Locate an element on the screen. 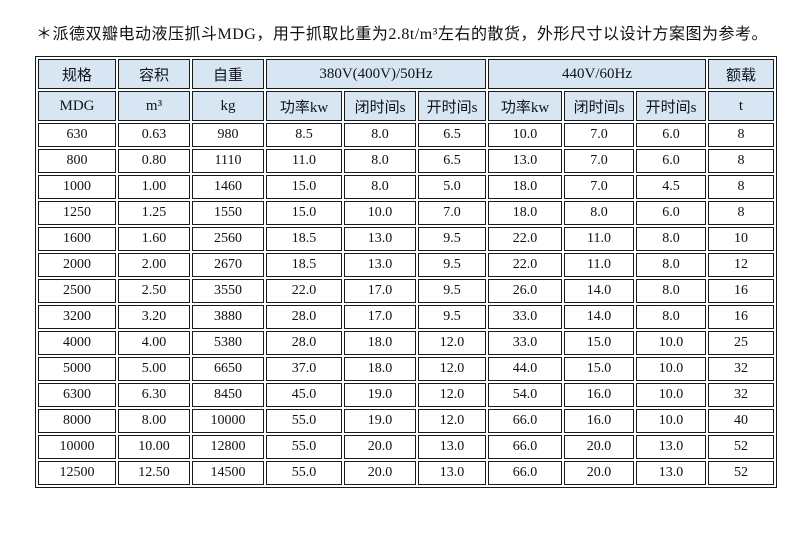 The width and height of the screenshot is (800, 534). table-row: 5000 5.00 6650 37.0 18.0 12.0 44.0 15.0 10.0 32 is located at coordinates (406, 369).